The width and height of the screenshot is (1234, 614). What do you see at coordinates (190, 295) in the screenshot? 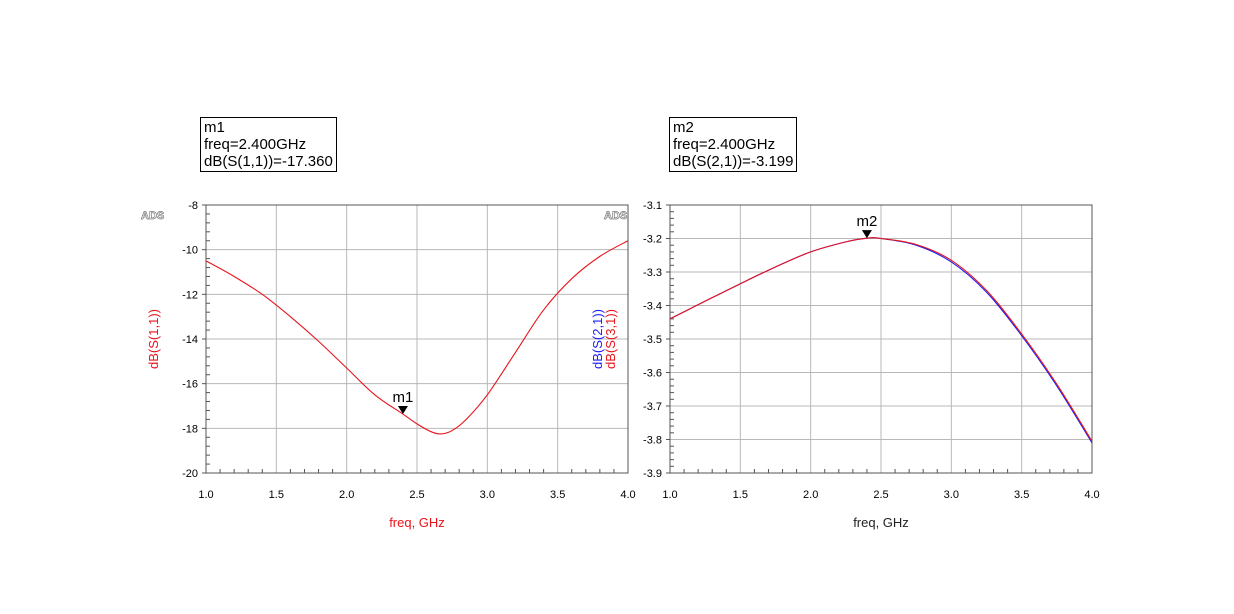
I see `y-tick-label: -12` at bounding box center [190, 295].